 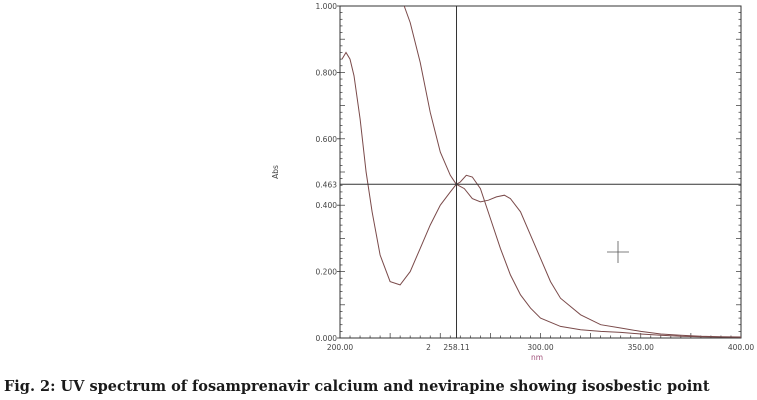 What do you see at coordinates (328, 172) in the screenshot?
I see `y-axis-ticks: 0.000 0.200 0.400 0.600 0.800 1.000` at bounding box center [328, 172].